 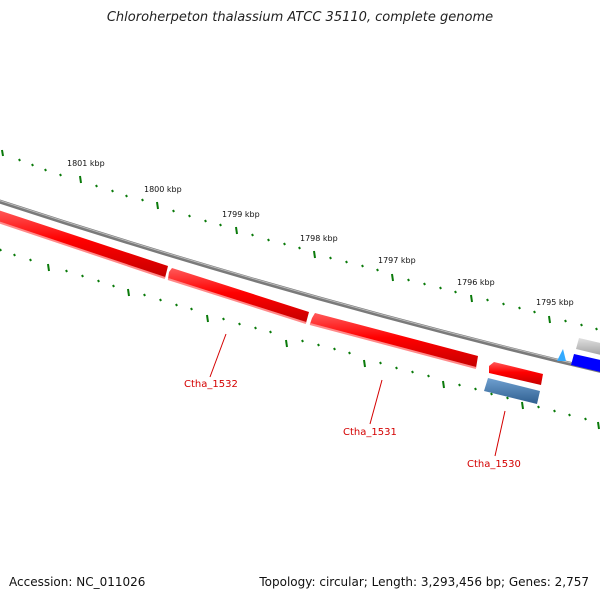 I want to click on ruler-label: 1795 kbp, so click(x=555, y=302).